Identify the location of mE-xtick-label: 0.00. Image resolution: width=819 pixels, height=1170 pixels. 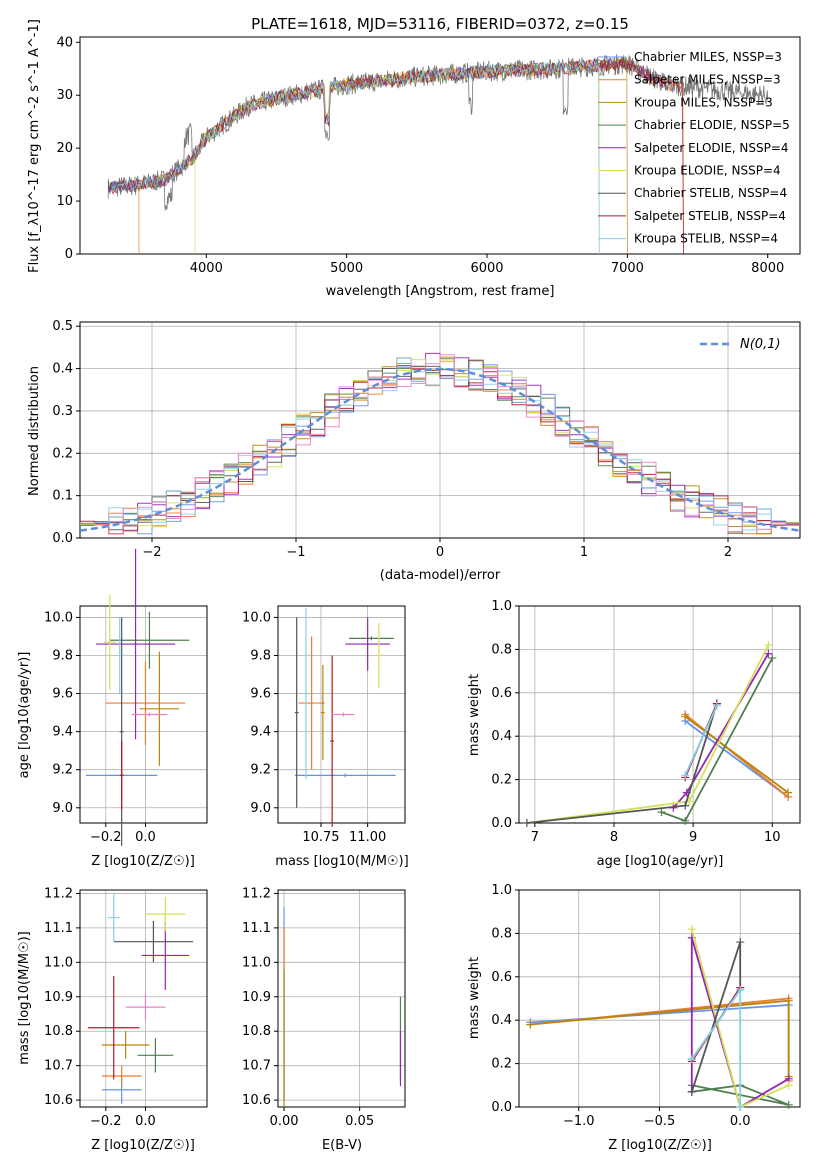
(284, 1121).